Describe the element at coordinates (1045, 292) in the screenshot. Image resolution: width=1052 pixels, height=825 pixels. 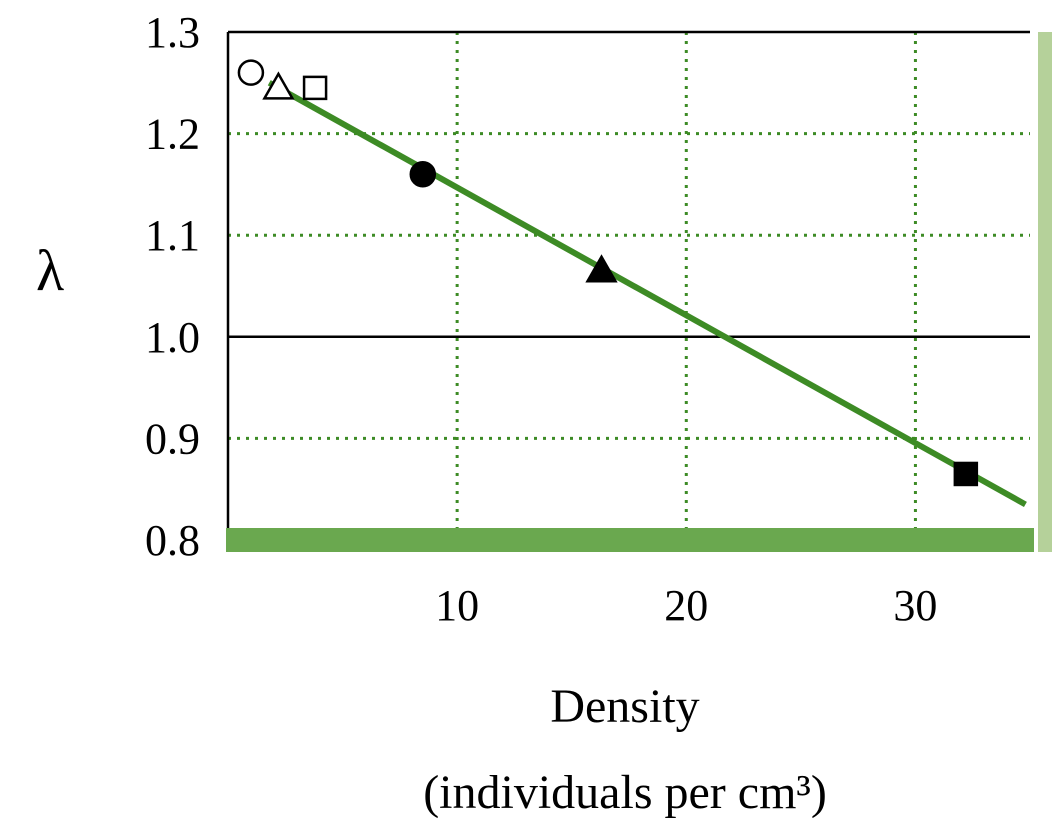
I see `right-axis-band` at that location.